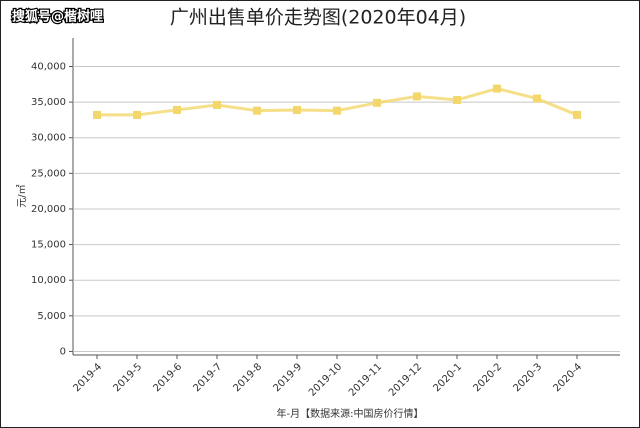 This screenshot has height=428, width=640. I want to click on y-tick-label: 35,000, so click(48, 102).